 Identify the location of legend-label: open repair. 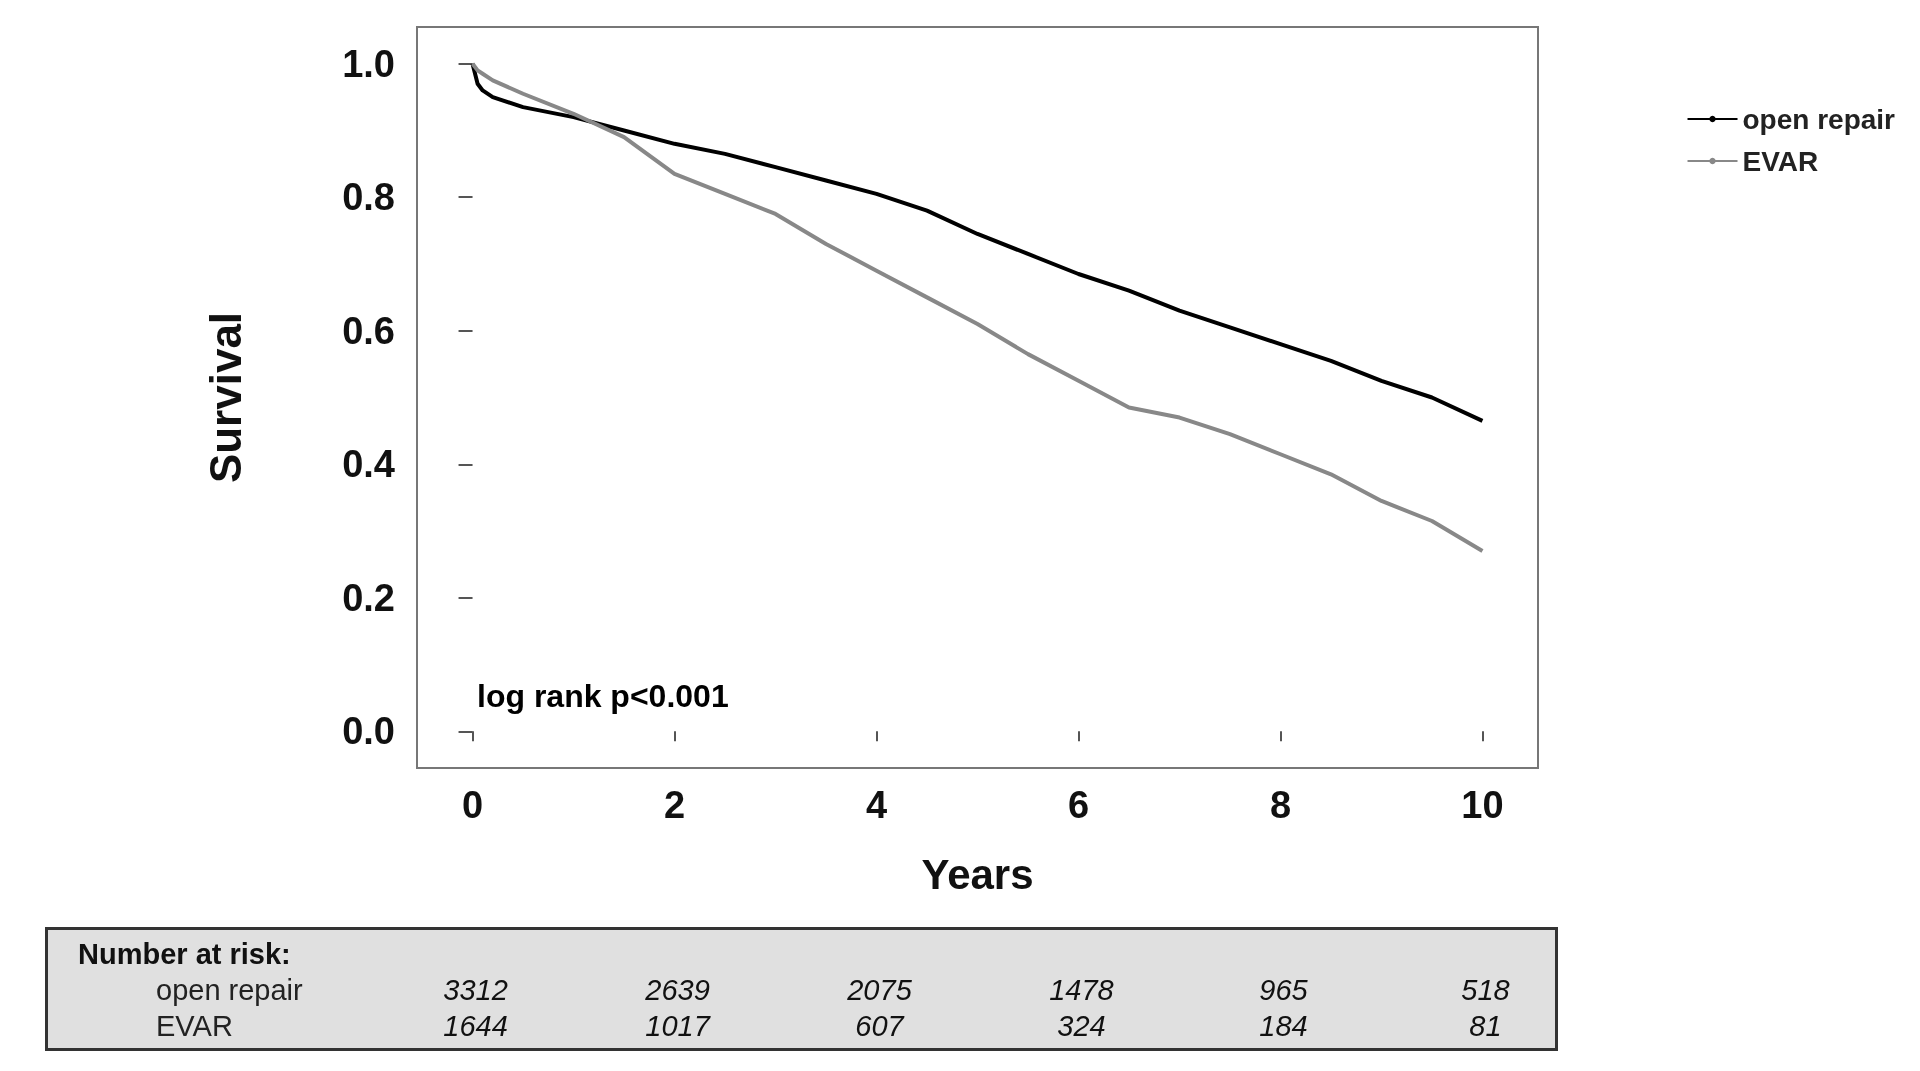
(1819, 119).